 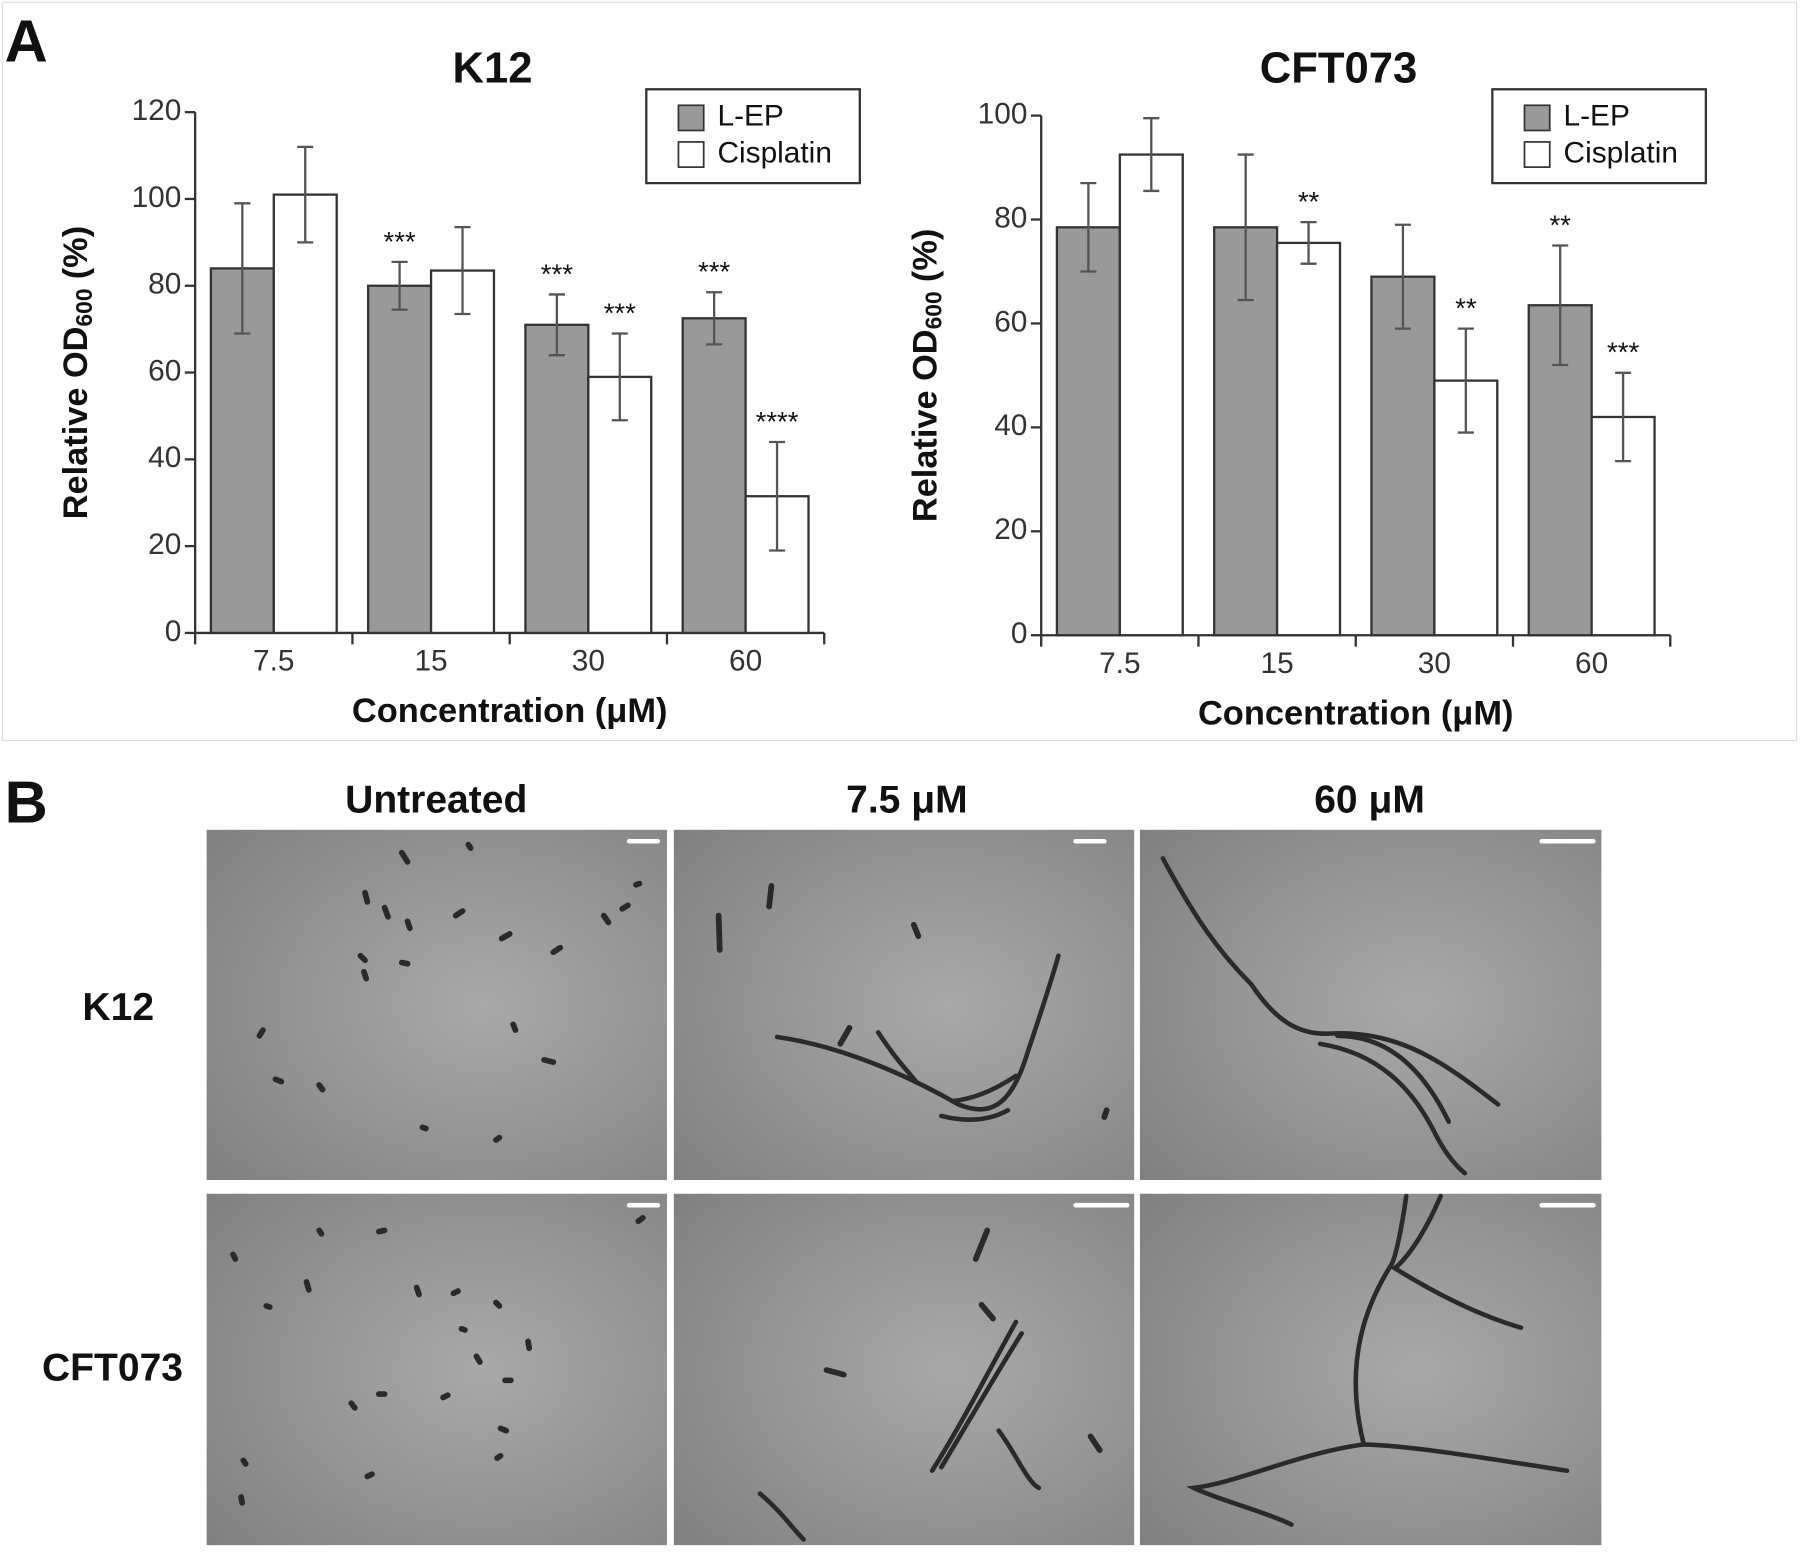 I want to click on panel-label: A, so click(x=26, y=41).